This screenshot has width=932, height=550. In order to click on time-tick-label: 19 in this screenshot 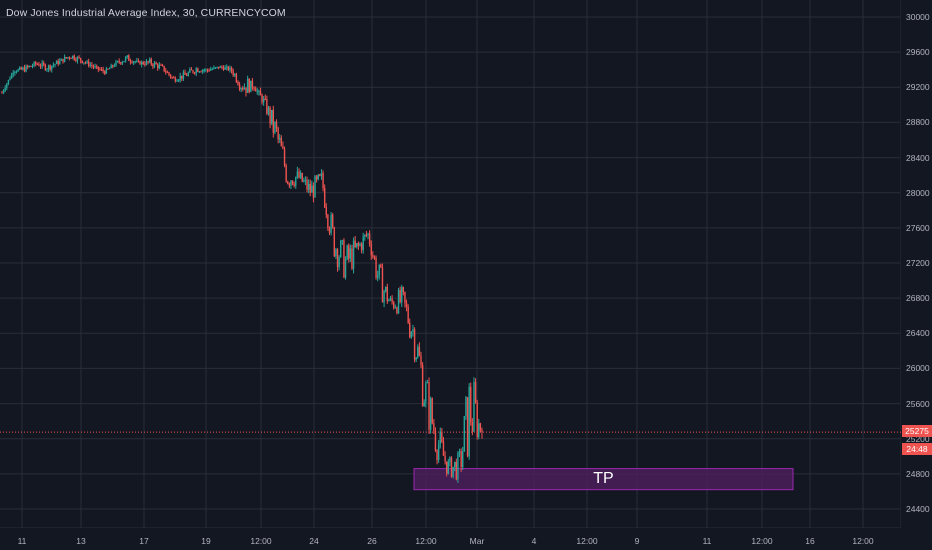, I will do `click(206, 541)`.